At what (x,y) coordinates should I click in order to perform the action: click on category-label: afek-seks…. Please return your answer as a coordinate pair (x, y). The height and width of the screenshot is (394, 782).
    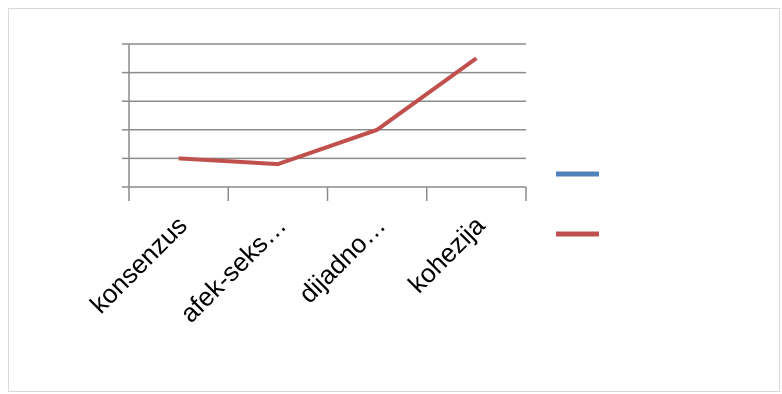
    Looking at the image, I should click on (233, 269).